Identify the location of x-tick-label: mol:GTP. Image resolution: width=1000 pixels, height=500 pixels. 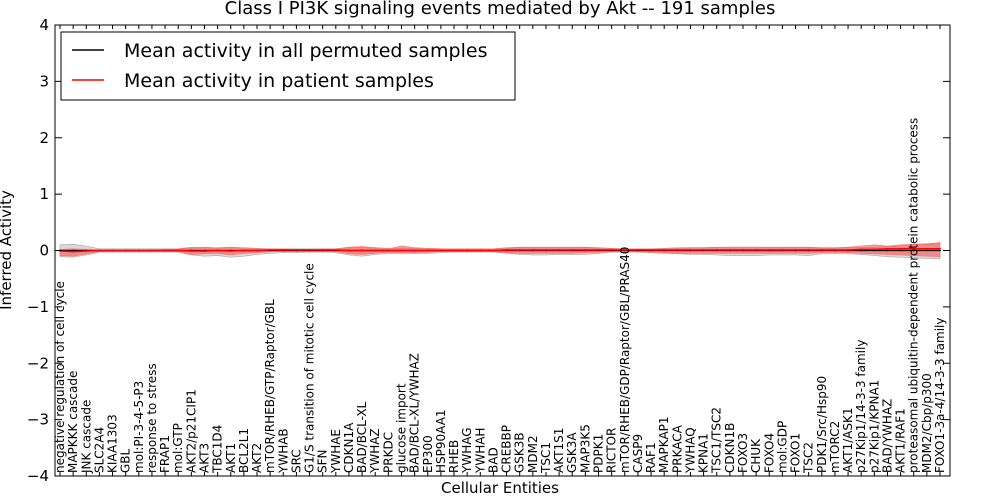
(178, 448).